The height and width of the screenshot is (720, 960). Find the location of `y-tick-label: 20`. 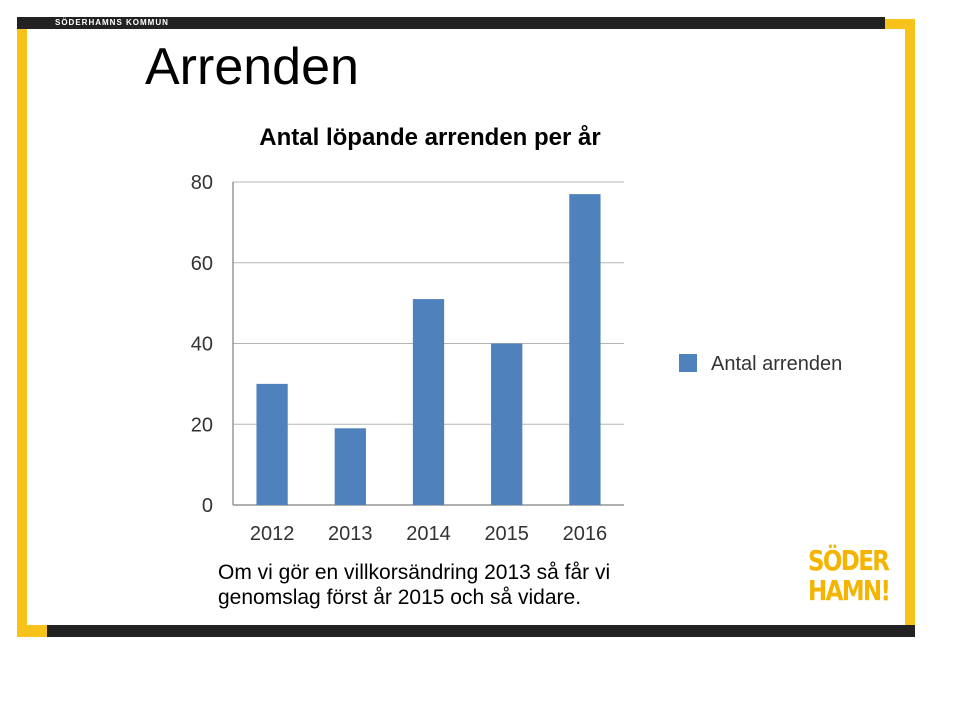

y-tick-label: 20 is located at coordinates (202, 425).